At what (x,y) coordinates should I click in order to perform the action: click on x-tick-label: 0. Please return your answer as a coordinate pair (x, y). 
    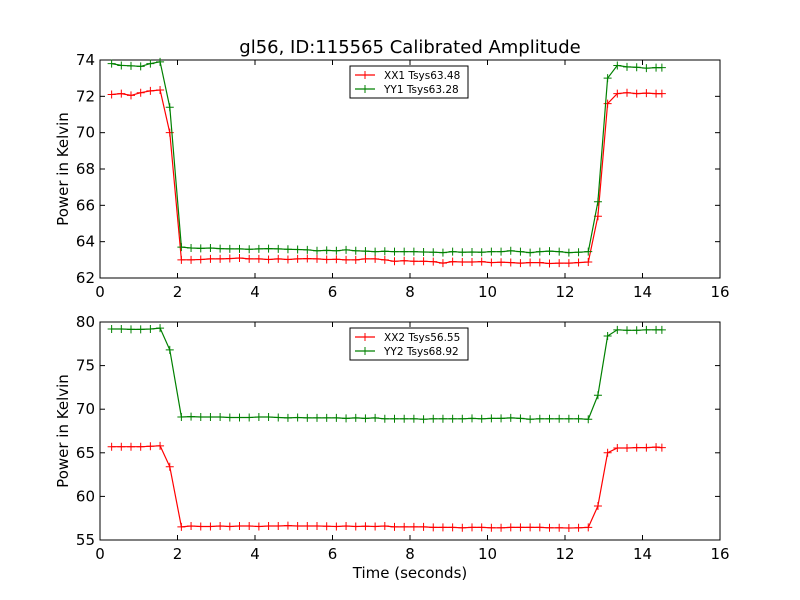
    Looking at the image, I should click on (100, 292).